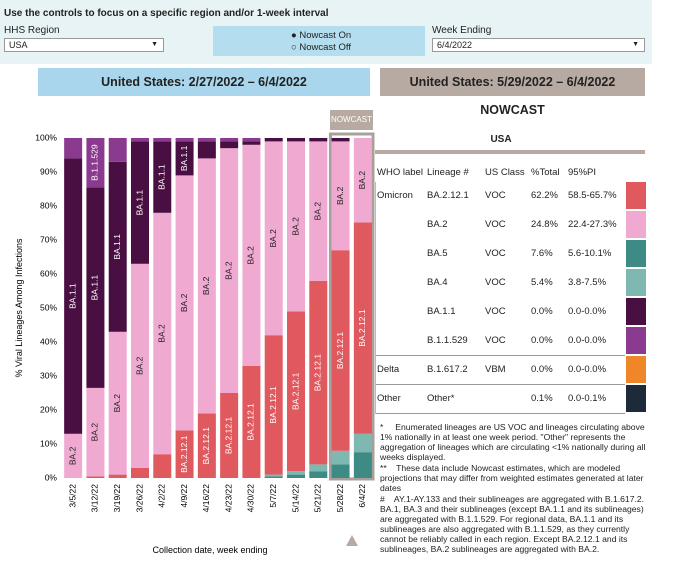  I want to click on x-tick-label: 5/21/22, so click(318, 498).